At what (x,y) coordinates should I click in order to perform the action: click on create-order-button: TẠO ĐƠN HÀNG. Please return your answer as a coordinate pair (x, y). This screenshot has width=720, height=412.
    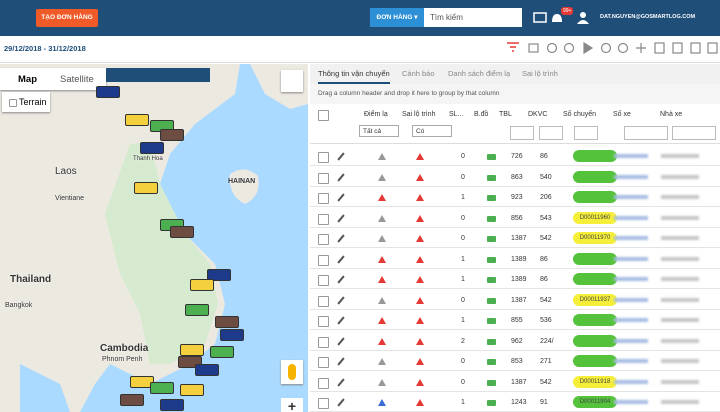
    Looking at the image, I should click on (67, 18).